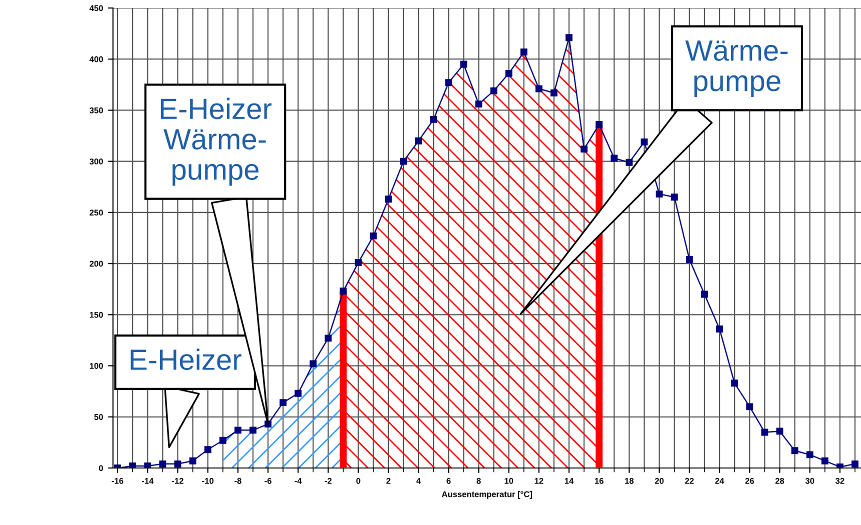 Image resolution: width=861 pixels, height=525 pixels. What do you see at coordinates (298, 481) in the screenshot?
I see `x-tick-label: -4` at bounding box center [298, 481].